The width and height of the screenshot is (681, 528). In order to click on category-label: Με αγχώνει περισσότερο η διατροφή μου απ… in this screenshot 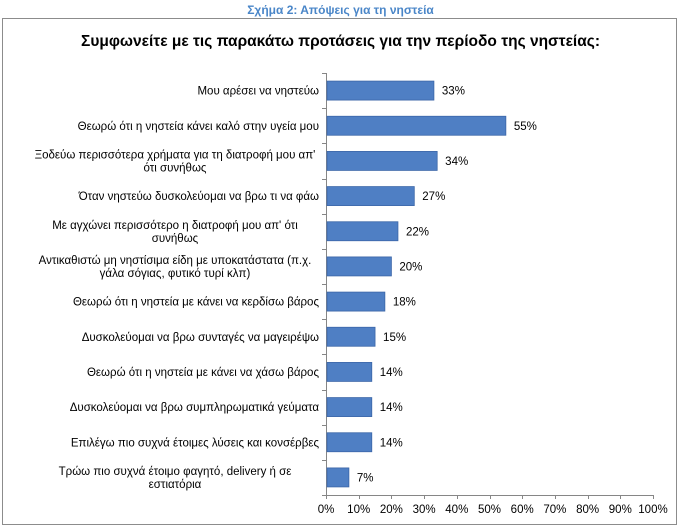, I will do `click(175, 226)`.